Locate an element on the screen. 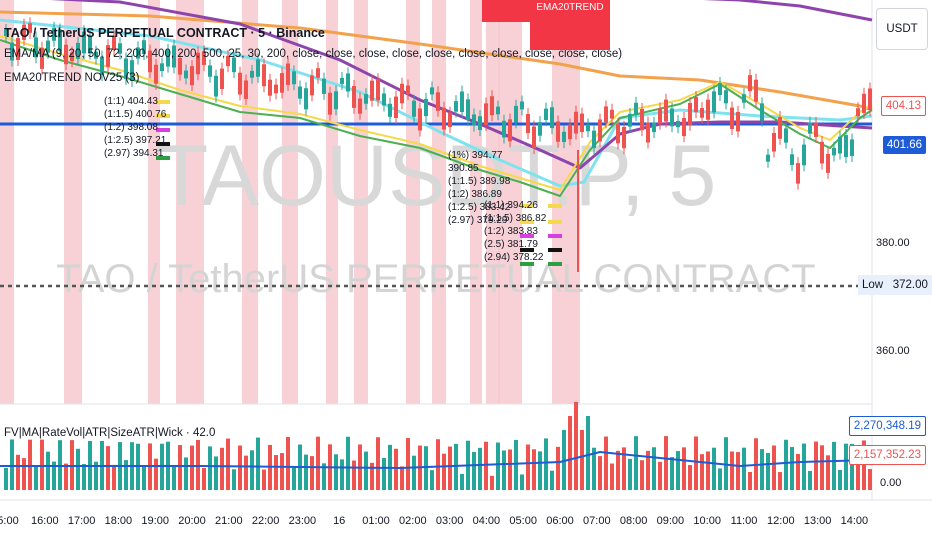  osc-zero-label: 0.00 is located at coordinates (891, 483).